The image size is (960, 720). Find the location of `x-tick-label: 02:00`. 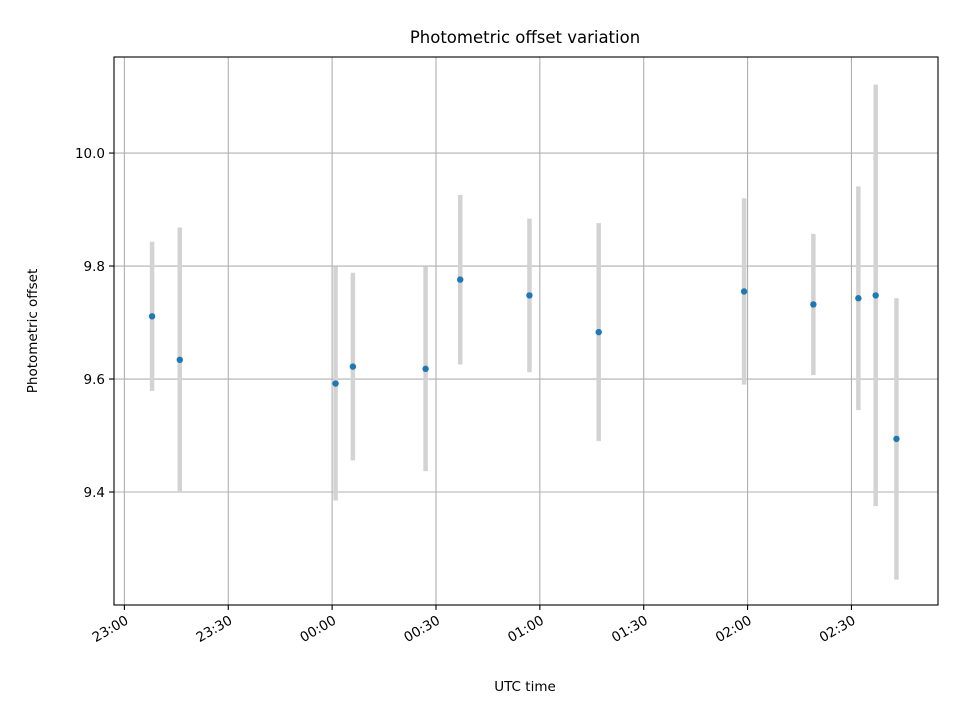

x-tick-label: 02:00 is located at coordinates (734, 629).